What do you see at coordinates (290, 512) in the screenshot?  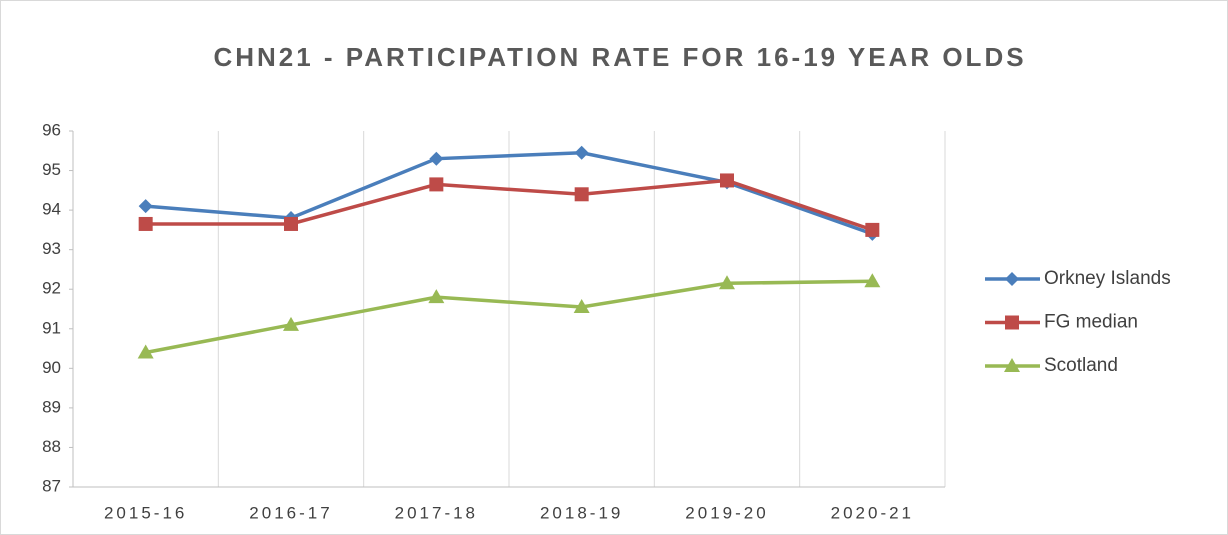 I see `x-tick-label: 2016-17` at bounding box center [290, 512].